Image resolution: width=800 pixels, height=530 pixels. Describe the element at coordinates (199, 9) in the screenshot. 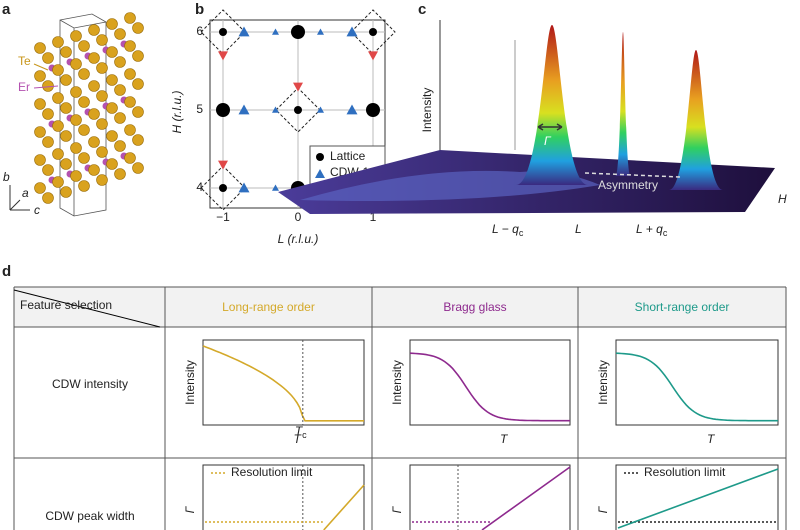

I see `panel-label: b` at that location.